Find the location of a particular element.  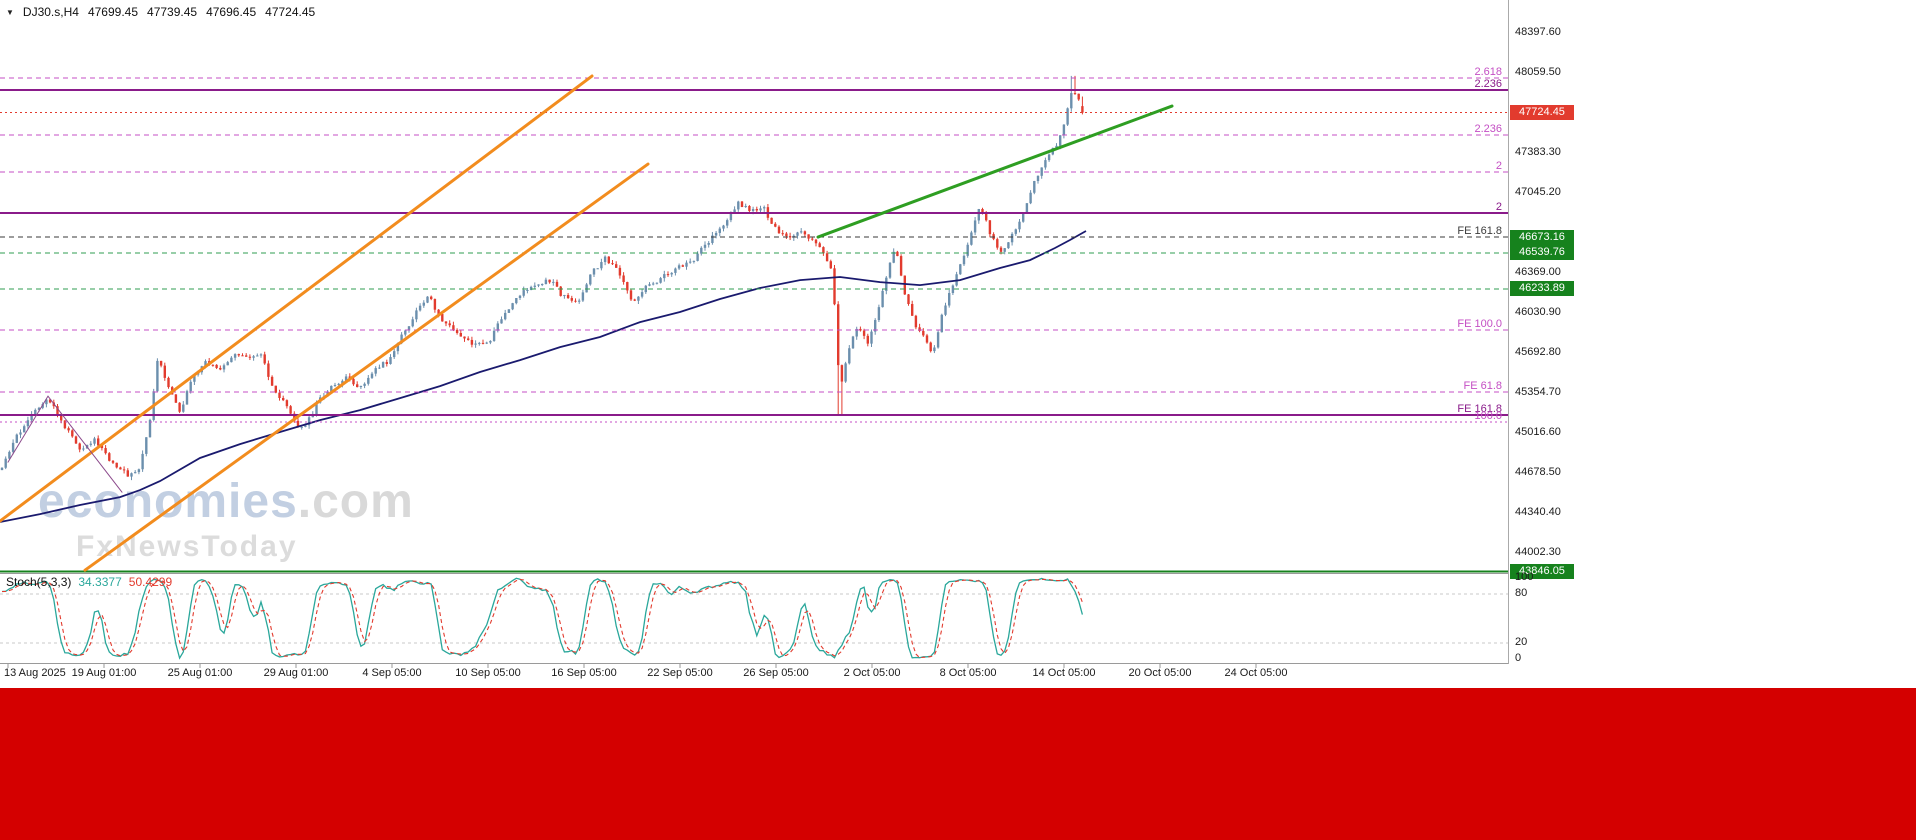

stoch-k-line is located at coordinates (542, 618).